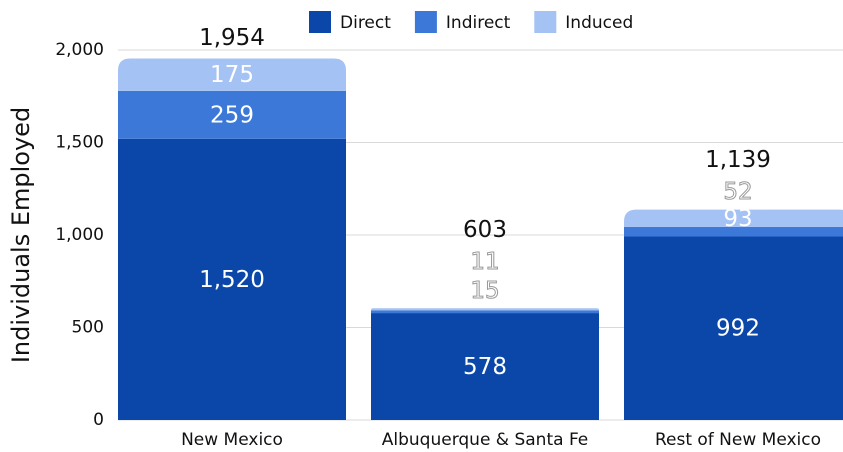 This screenshot has height=452, width=843. Describe the element at coordinates (599, 23) in the screenshot. I see `legend-label: Induced` at that location.